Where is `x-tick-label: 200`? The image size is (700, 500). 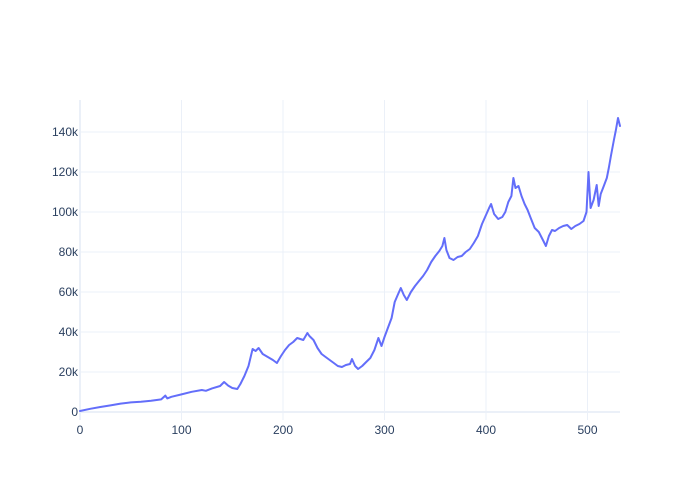
x-tick-label: 200 is located at coordinates (283, 430).